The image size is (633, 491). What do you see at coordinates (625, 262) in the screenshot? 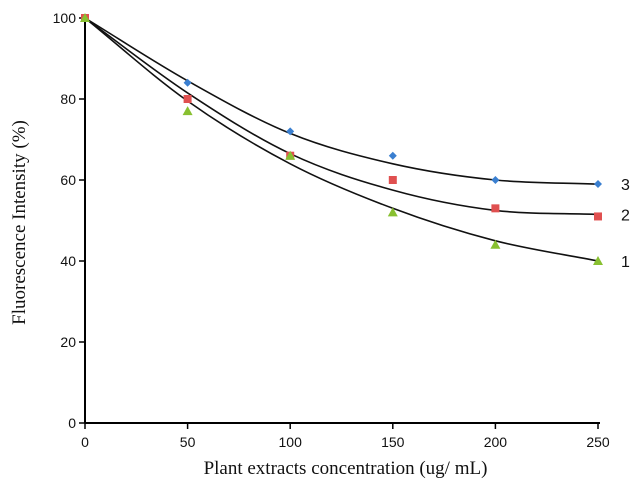
I see `series-label-1: 1` at bounding box center [625, 262].